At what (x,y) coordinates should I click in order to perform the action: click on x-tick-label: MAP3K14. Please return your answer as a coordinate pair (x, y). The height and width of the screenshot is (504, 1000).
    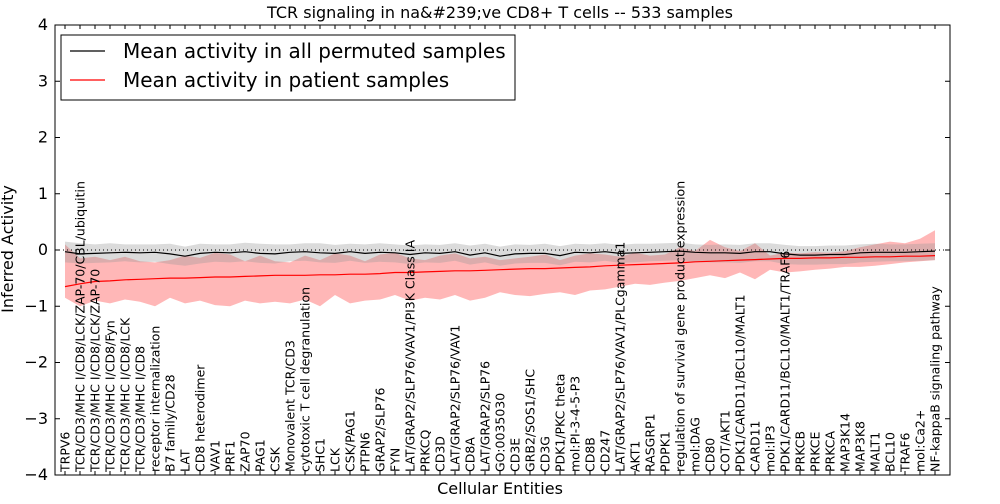
    Looking at the image, I should click on (845, 442).